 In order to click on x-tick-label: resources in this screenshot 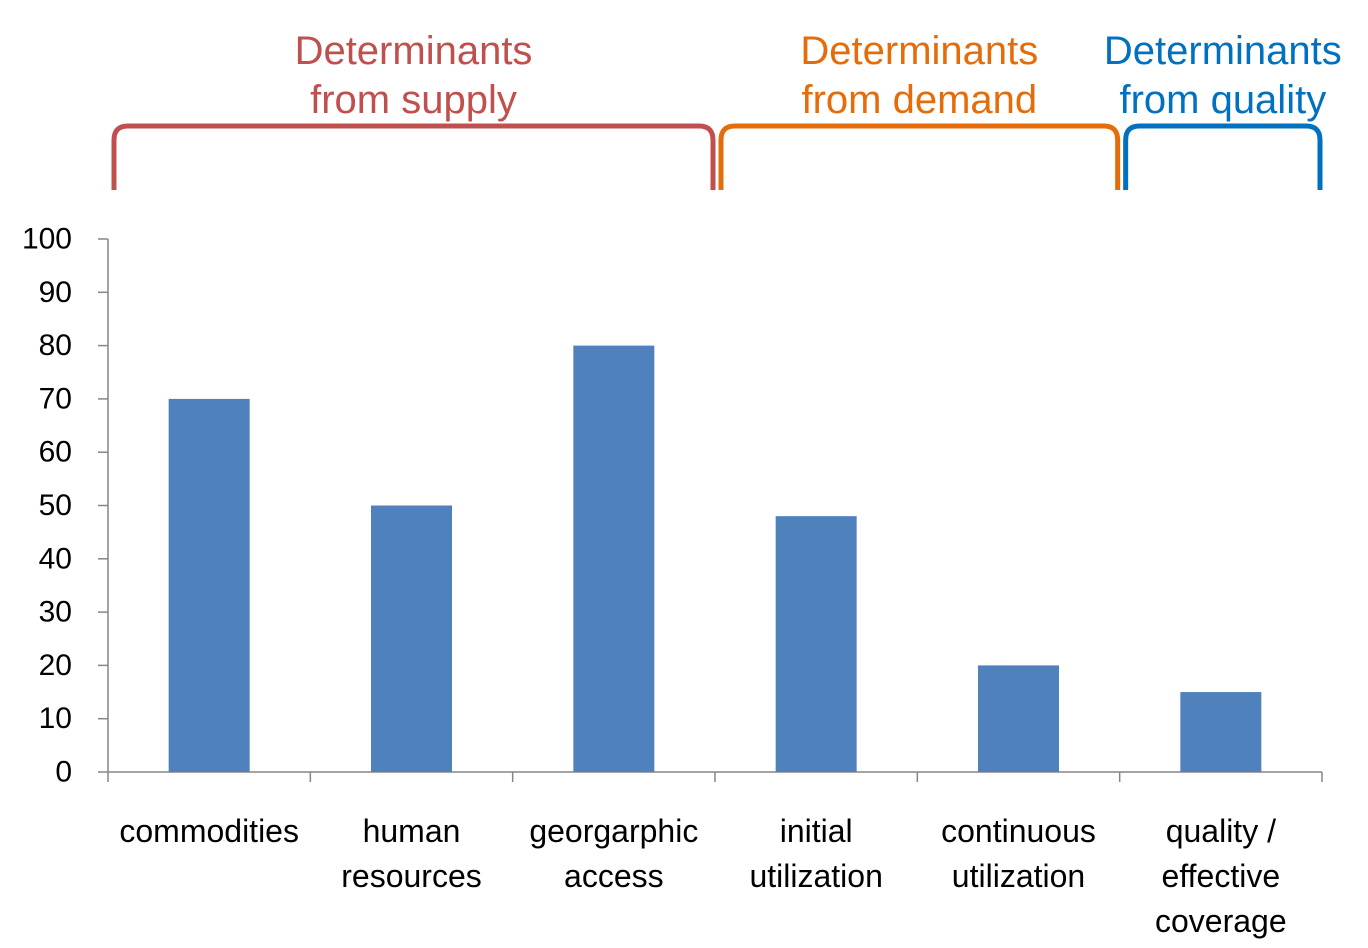, I will do `click(411, 876)`.